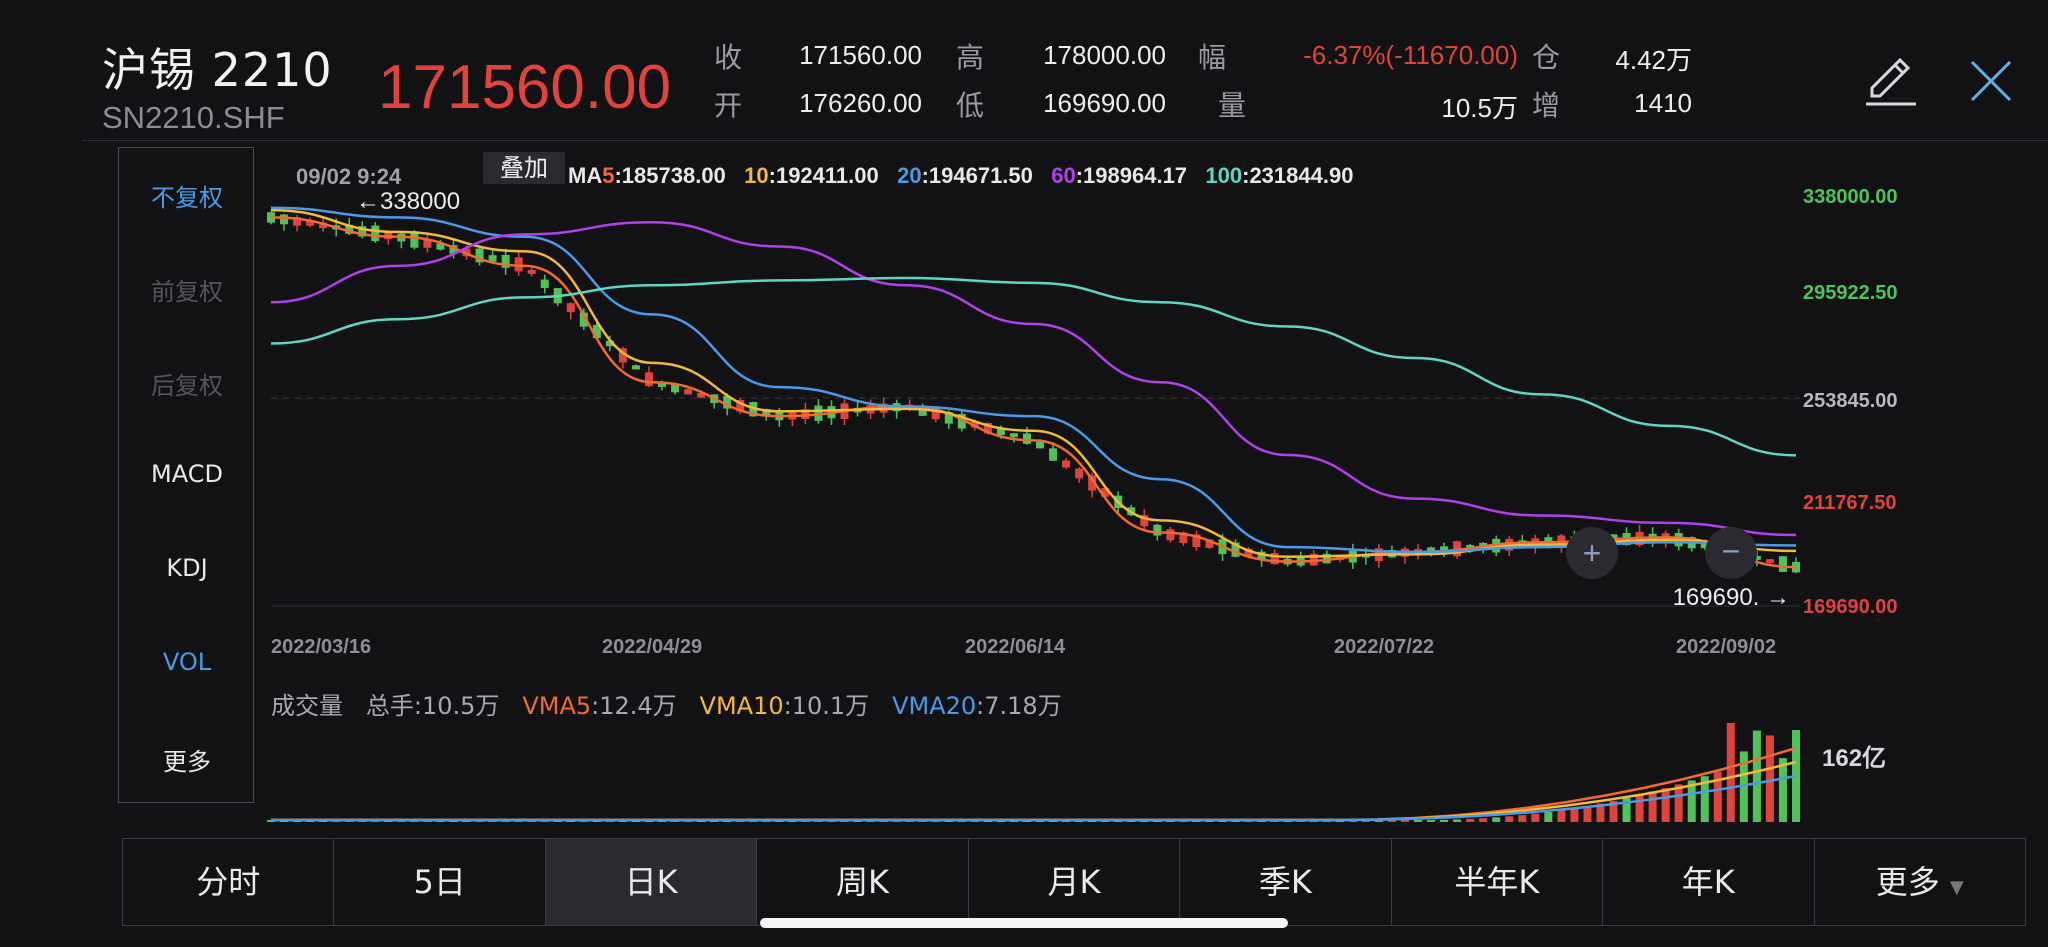 This screenshot has width=2048, height=947. What do you see at coordinates (1709, 882) in the screenshot?
I see `tab-yearly: 年K` at bounding box center [1709, 882].